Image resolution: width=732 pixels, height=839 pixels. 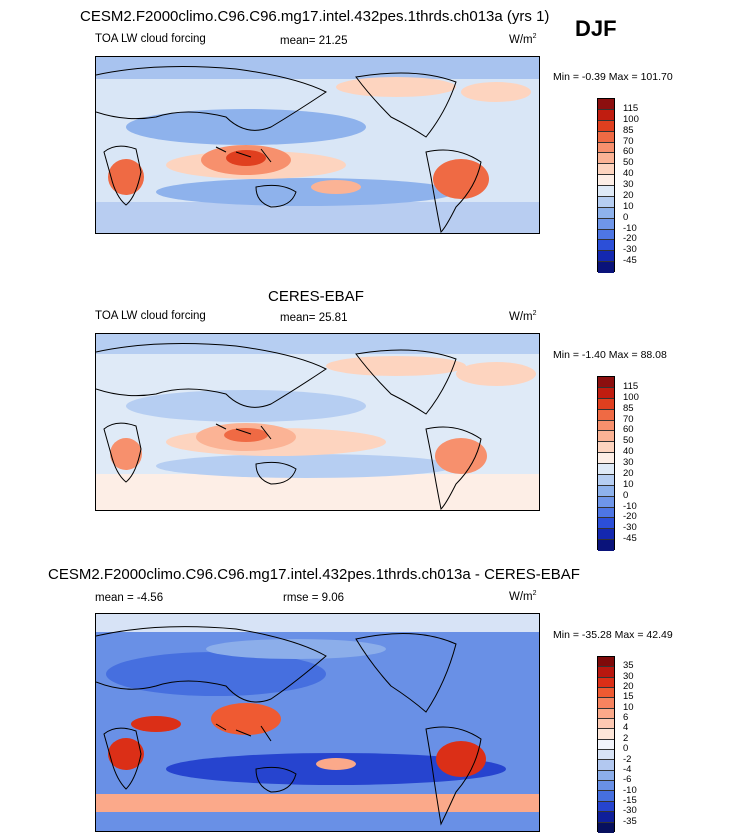 I want to click on southern-band, so click(x=317, y=217).